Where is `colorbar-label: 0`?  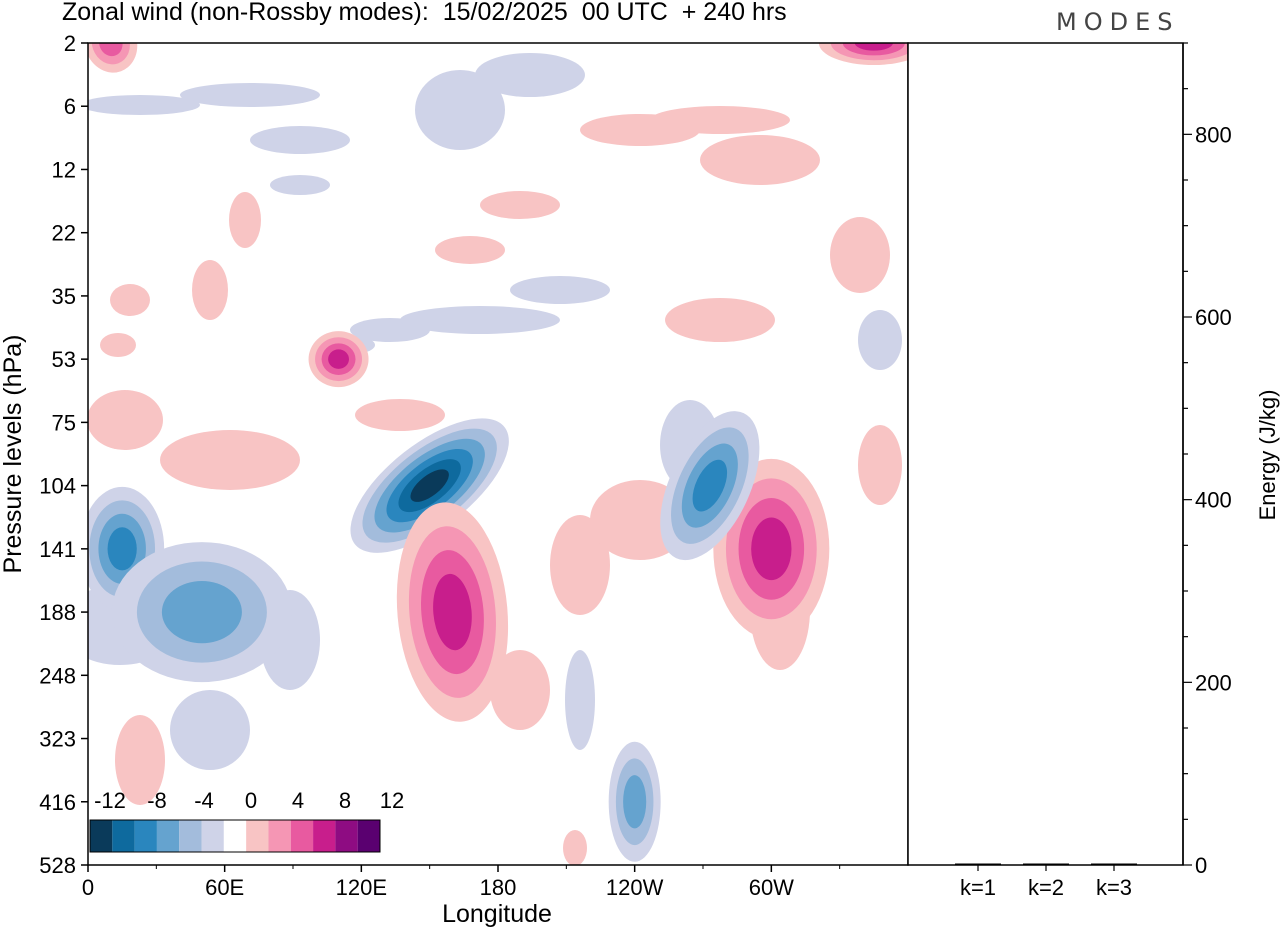
colorbar-label: 0 is located at coordinates (251, 800).